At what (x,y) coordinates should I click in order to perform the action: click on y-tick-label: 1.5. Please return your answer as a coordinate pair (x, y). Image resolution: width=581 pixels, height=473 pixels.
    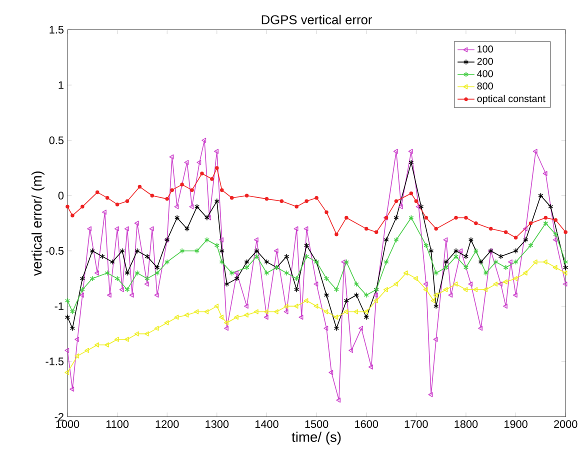
    Looking at the image, I should click on (57, 30).